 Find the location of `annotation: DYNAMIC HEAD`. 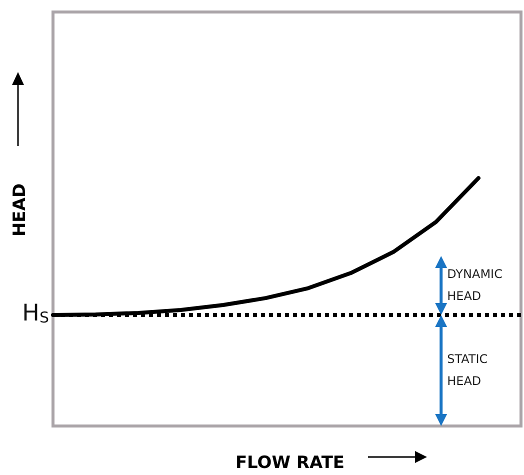

annotation: DYNAMIC HEAD is located at coordinates (475, 286).